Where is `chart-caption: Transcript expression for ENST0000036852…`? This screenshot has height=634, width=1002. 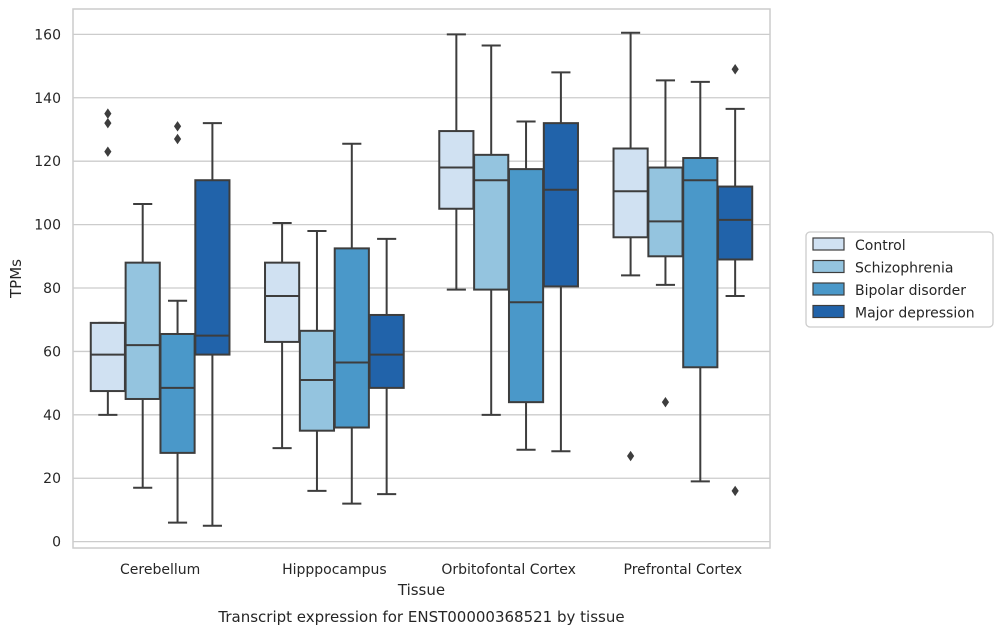
chart-caption: Transcript expression for ENST0000036852… is located at coordinates (420, 617).